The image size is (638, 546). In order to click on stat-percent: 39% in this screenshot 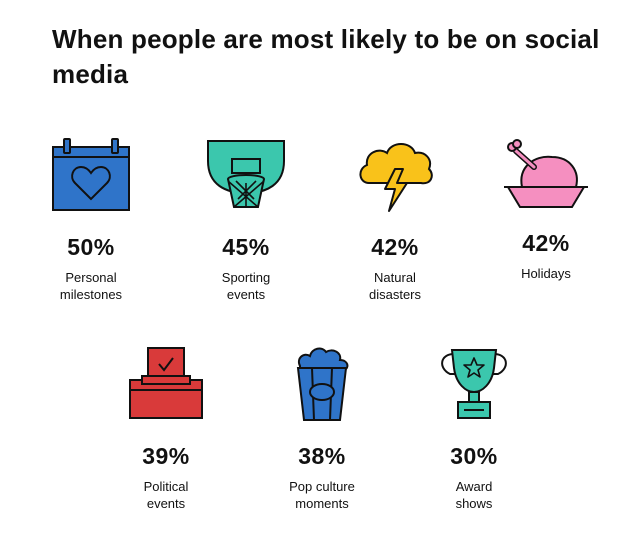, I will do `click(166, 456)`.